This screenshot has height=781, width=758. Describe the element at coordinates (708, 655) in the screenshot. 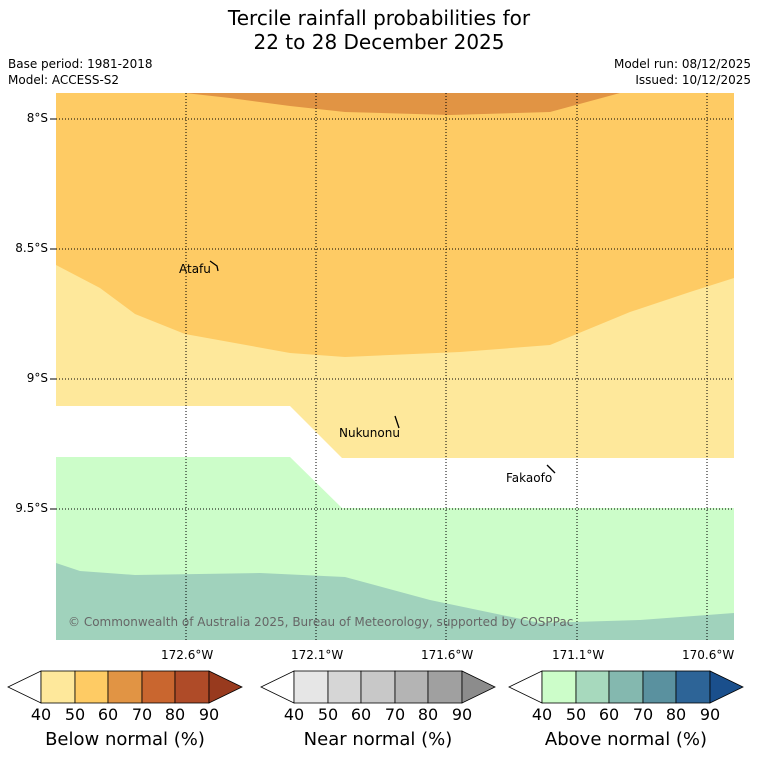

I see `lon-label: 170.6°W` at that location.